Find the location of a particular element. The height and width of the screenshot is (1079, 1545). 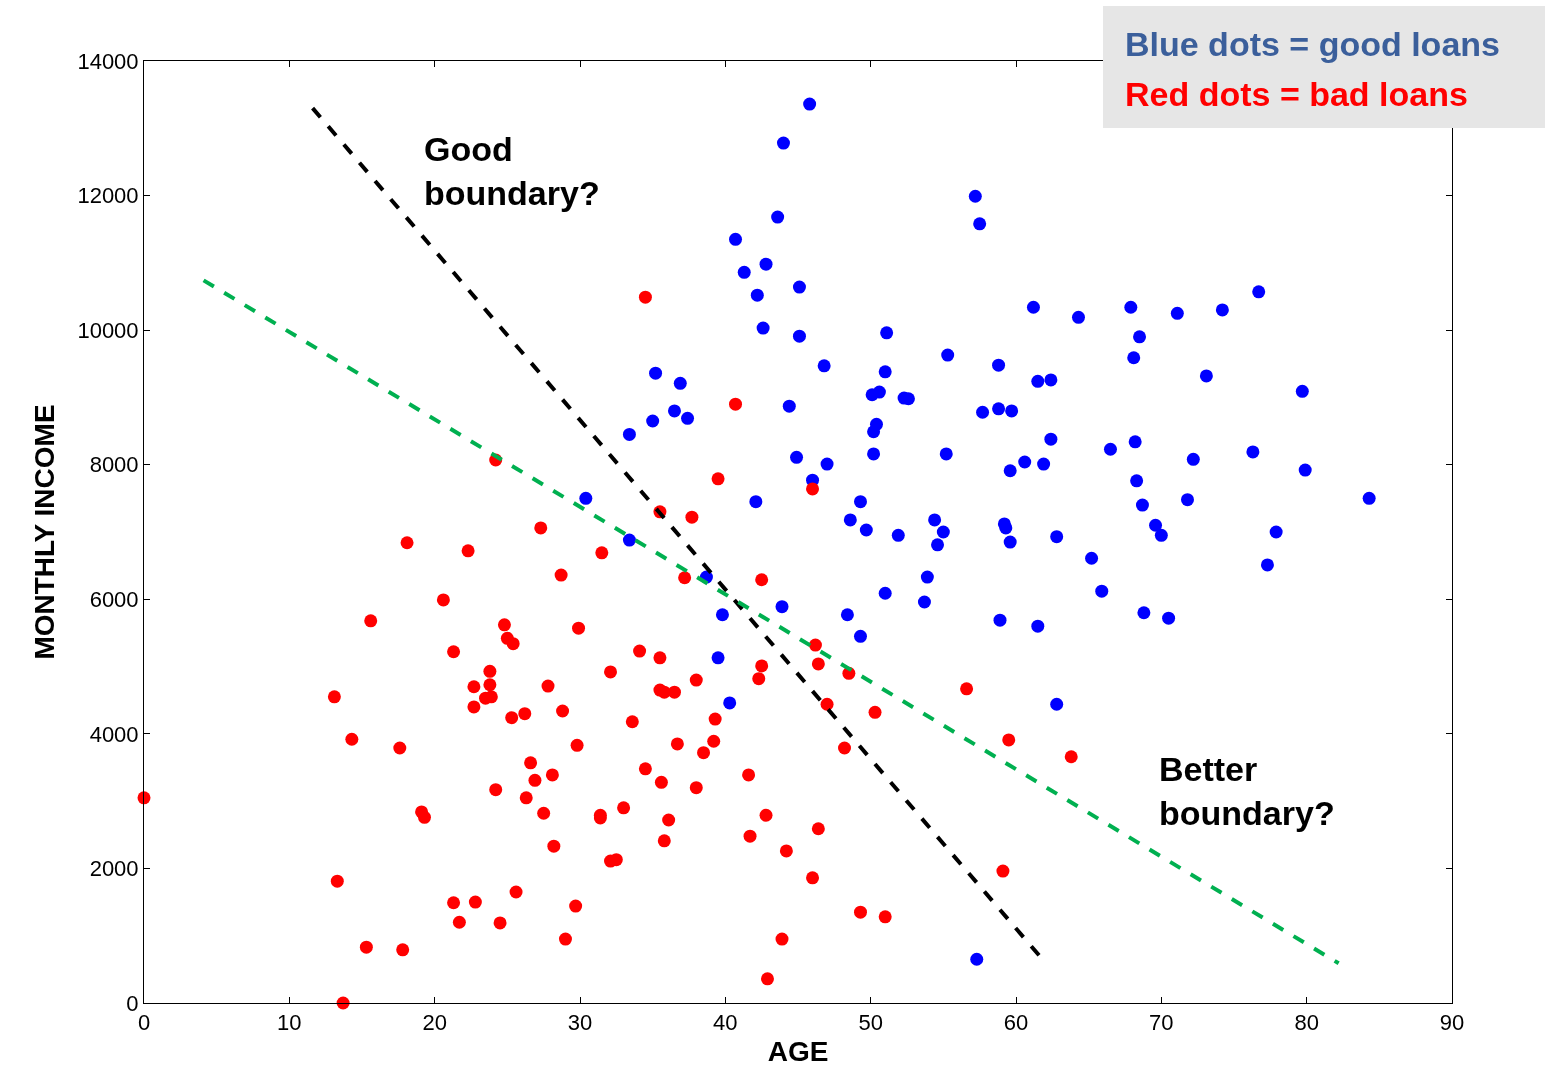

y-tick-label: 2000 is located at coordinates (114, 869).